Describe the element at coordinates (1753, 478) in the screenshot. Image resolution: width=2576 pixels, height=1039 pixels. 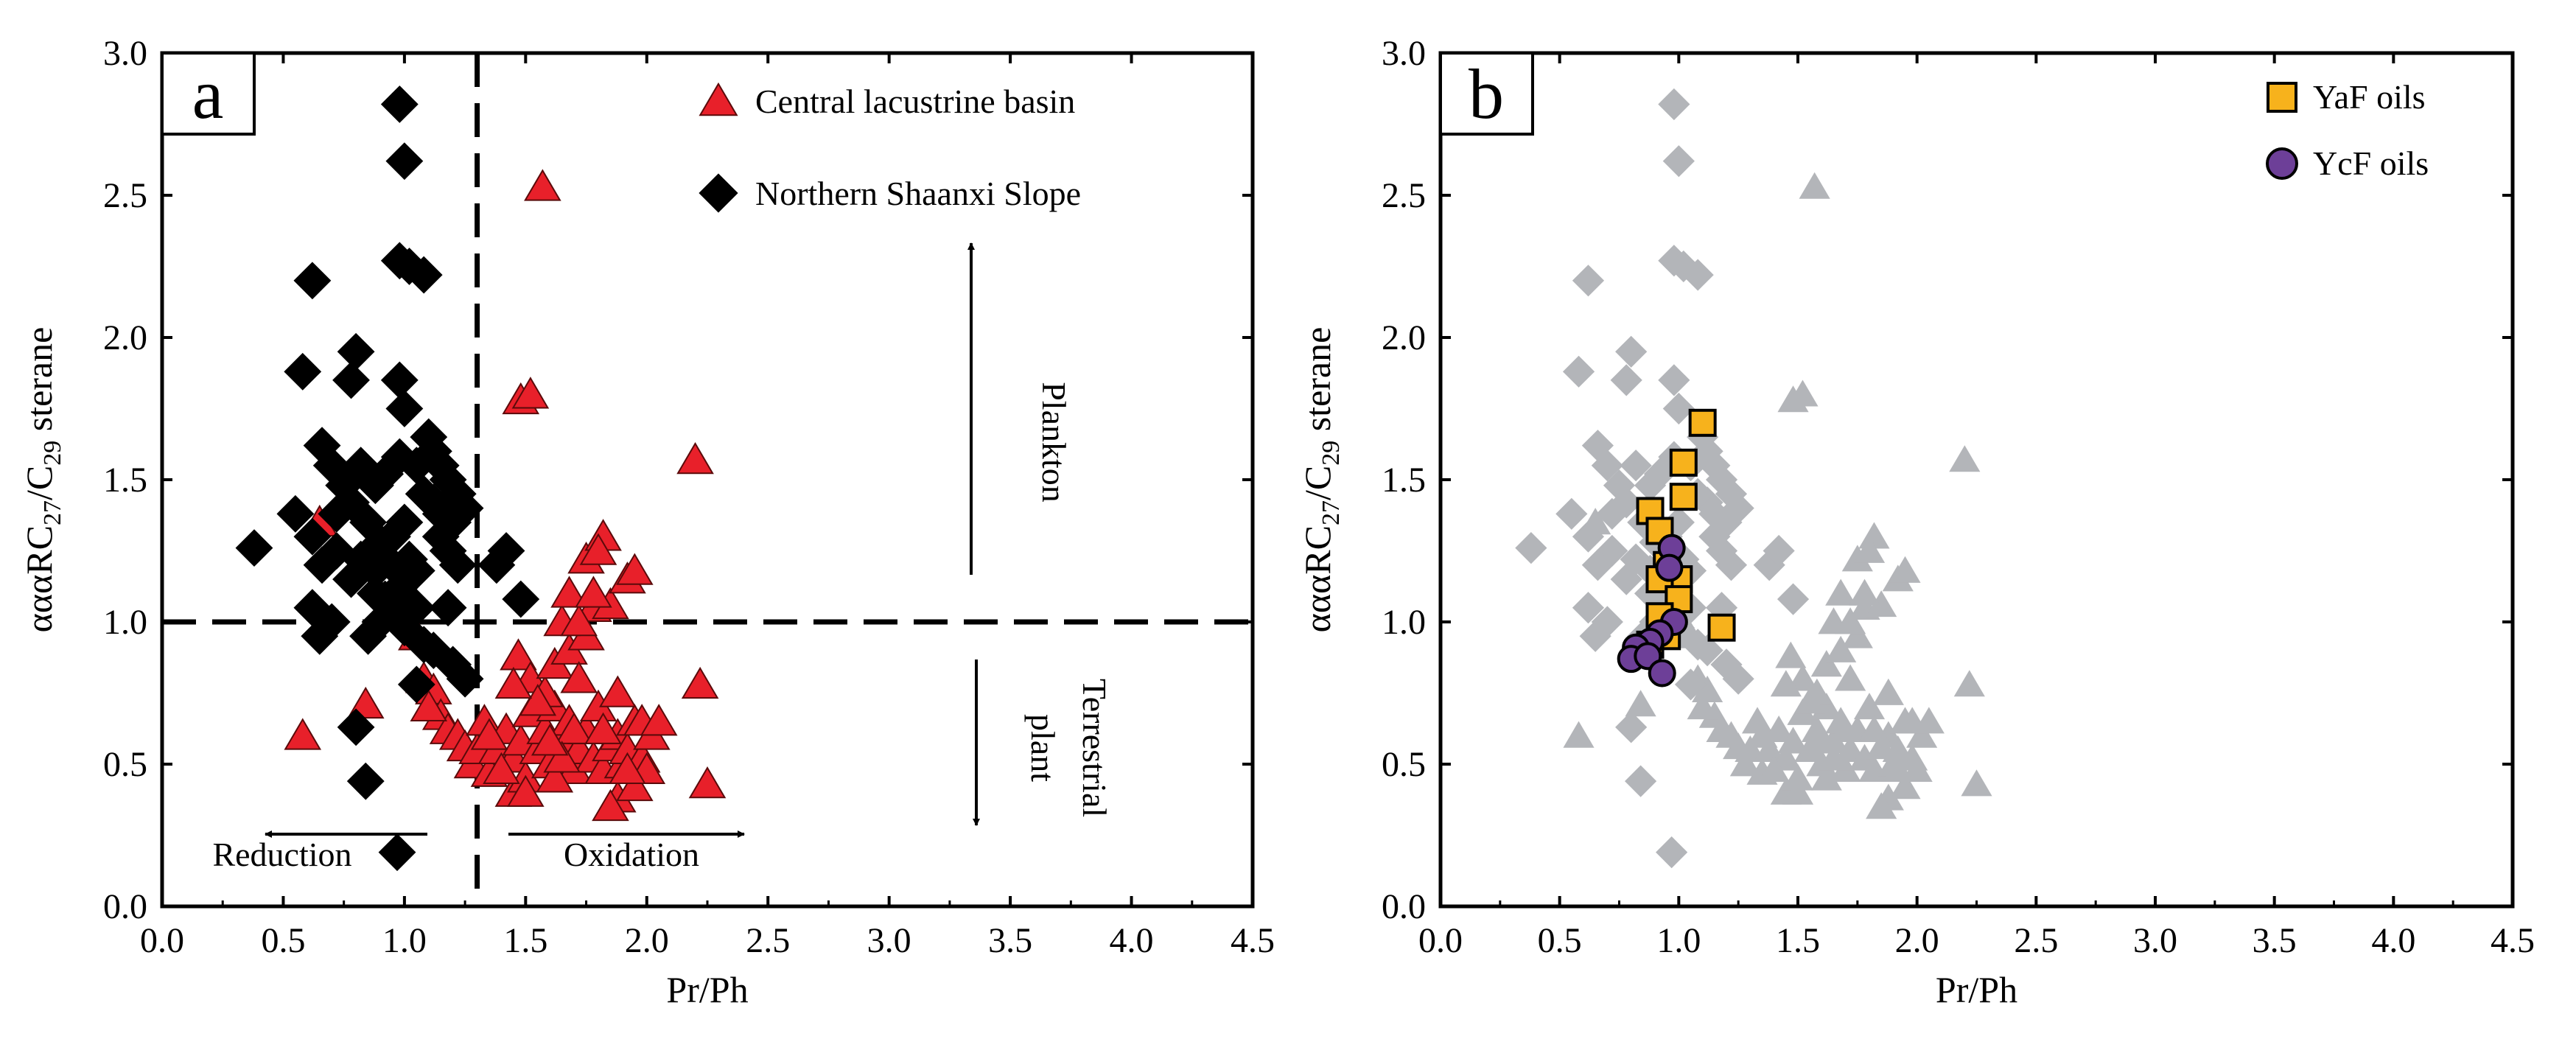
I see `background-points` at that location.